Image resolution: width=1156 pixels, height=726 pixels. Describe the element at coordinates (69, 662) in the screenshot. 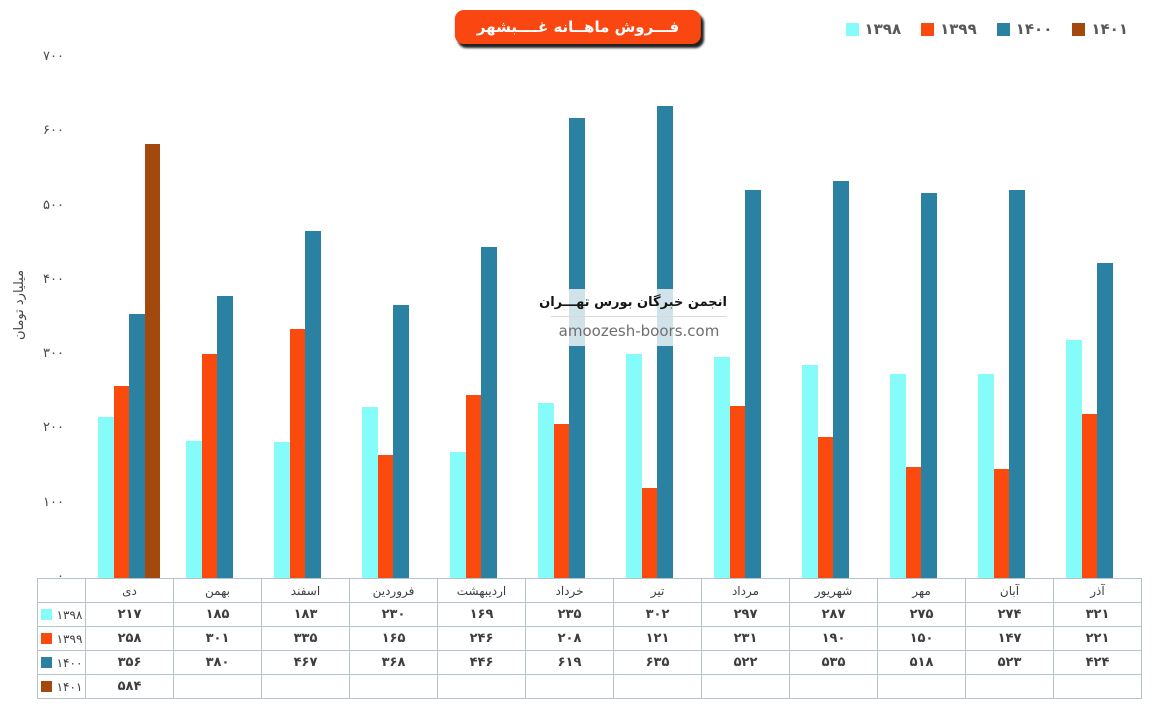

I see `year-label-1400: ۱۴۰۰` at that location.